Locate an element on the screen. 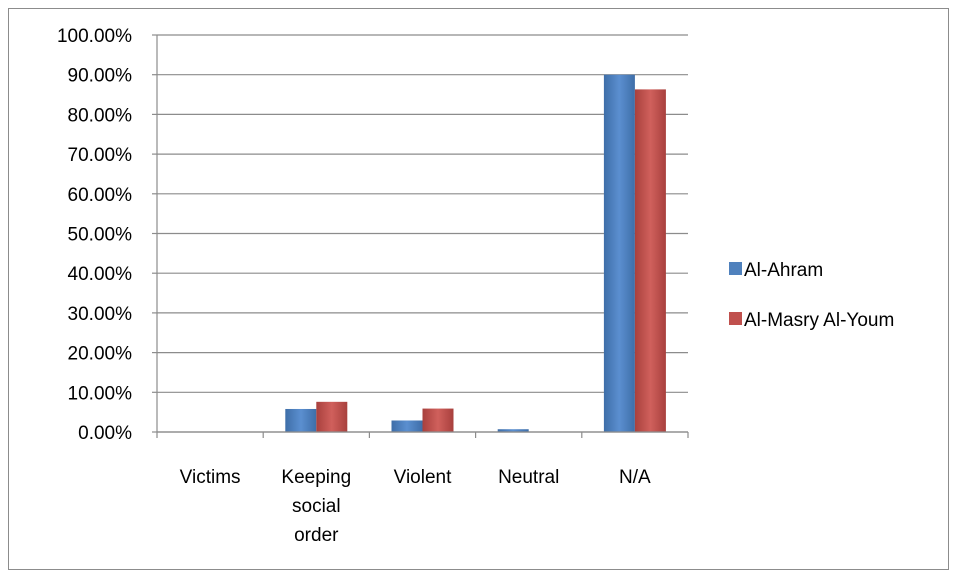 This screenshot has height=578, width=957. x-category-label: N/A is located at coordinates (635, 477).